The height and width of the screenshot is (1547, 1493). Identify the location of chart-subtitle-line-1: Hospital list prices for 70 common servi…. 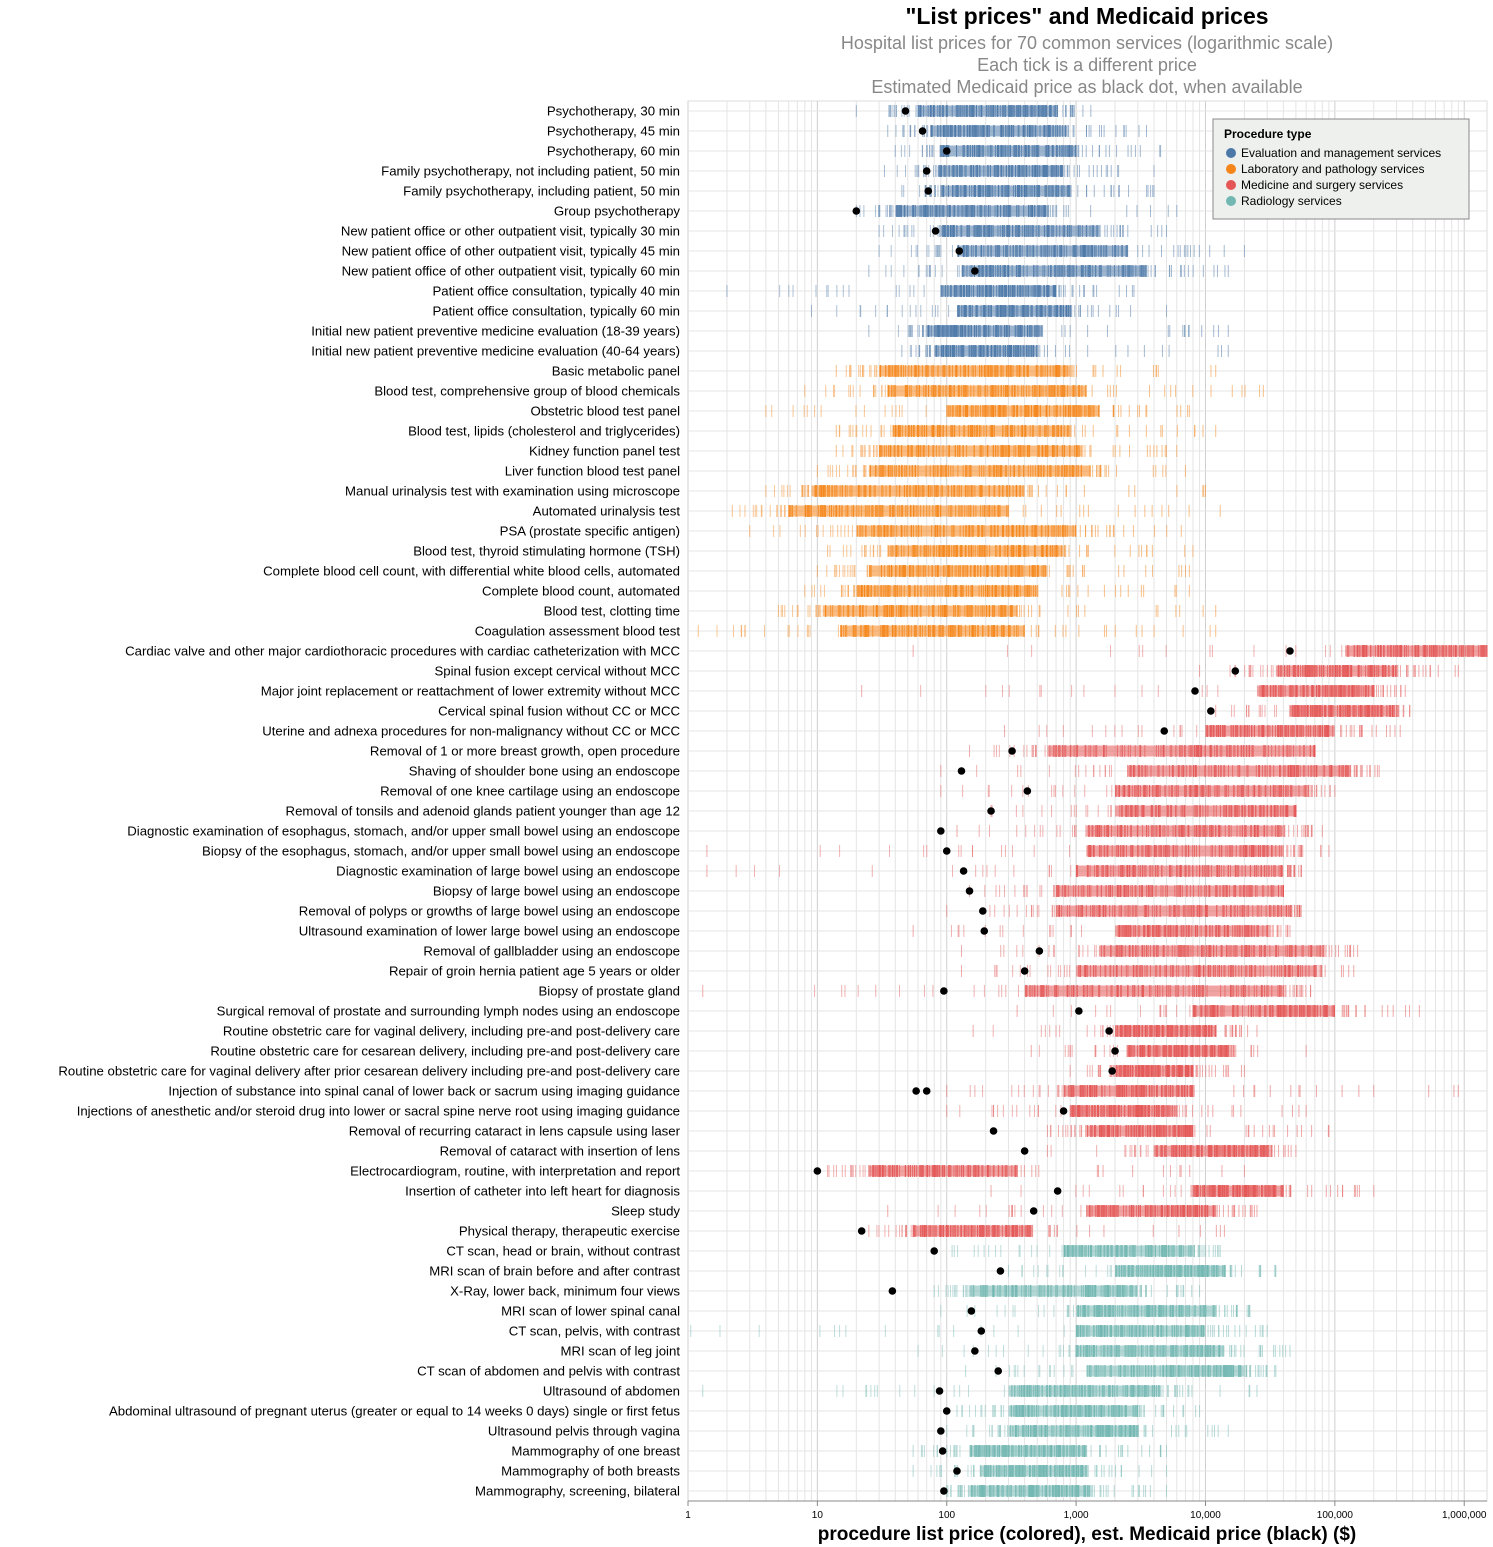
(1087, 43).